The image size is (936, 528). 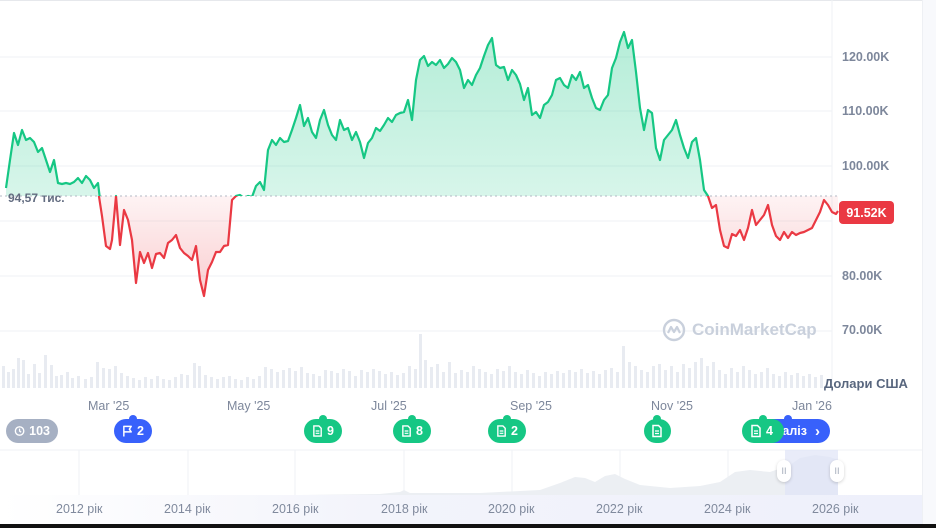 I want to click on y-tick-100k: 100.00K, so click(x=866, y=166).